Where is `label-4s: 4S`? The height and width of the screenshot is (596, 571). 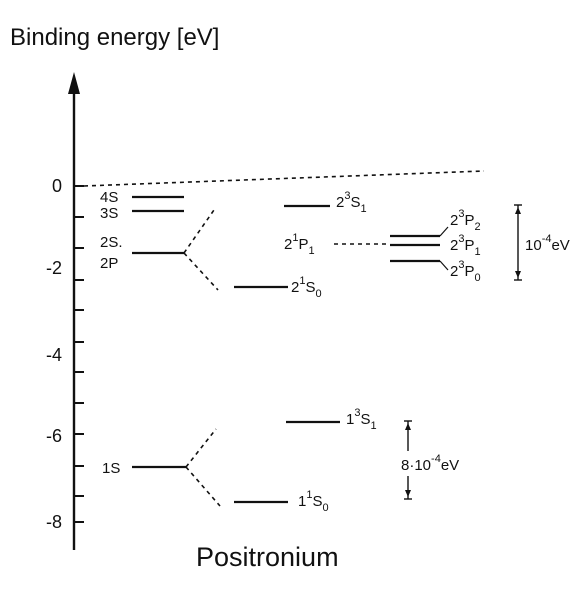
label-4s: 4S is located at coordinates (109, 197).